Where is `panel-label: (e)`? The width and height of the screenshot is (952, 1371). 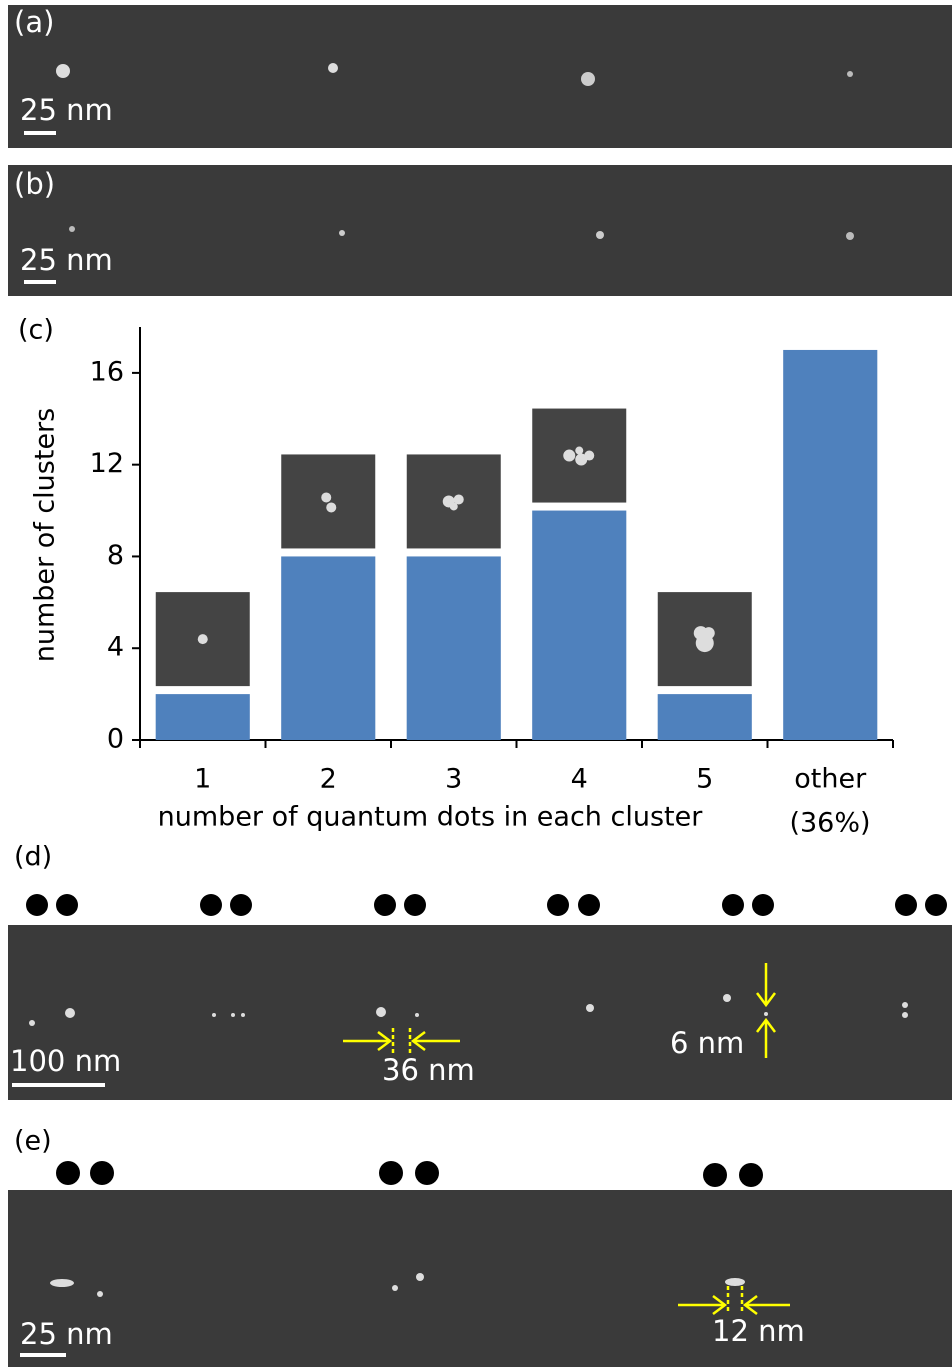
panel-label: (e) is located at coordinates (33, 1141).